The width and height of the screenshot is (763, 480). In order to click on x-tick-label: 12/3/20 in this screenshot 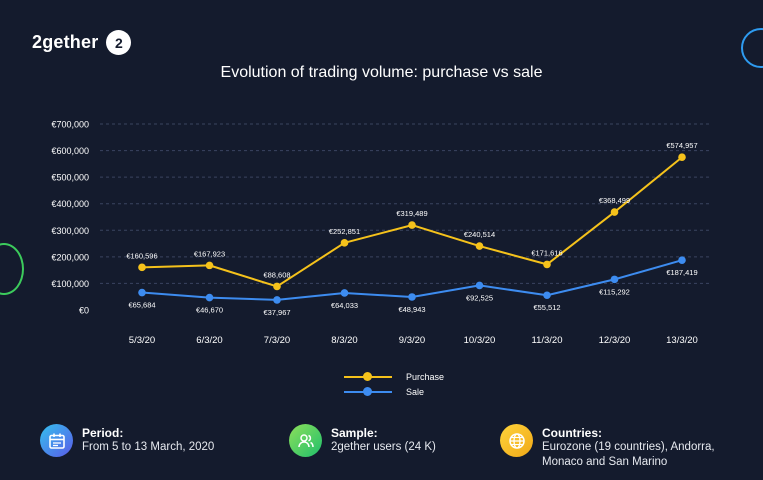, I will do `click(615, 340)`.